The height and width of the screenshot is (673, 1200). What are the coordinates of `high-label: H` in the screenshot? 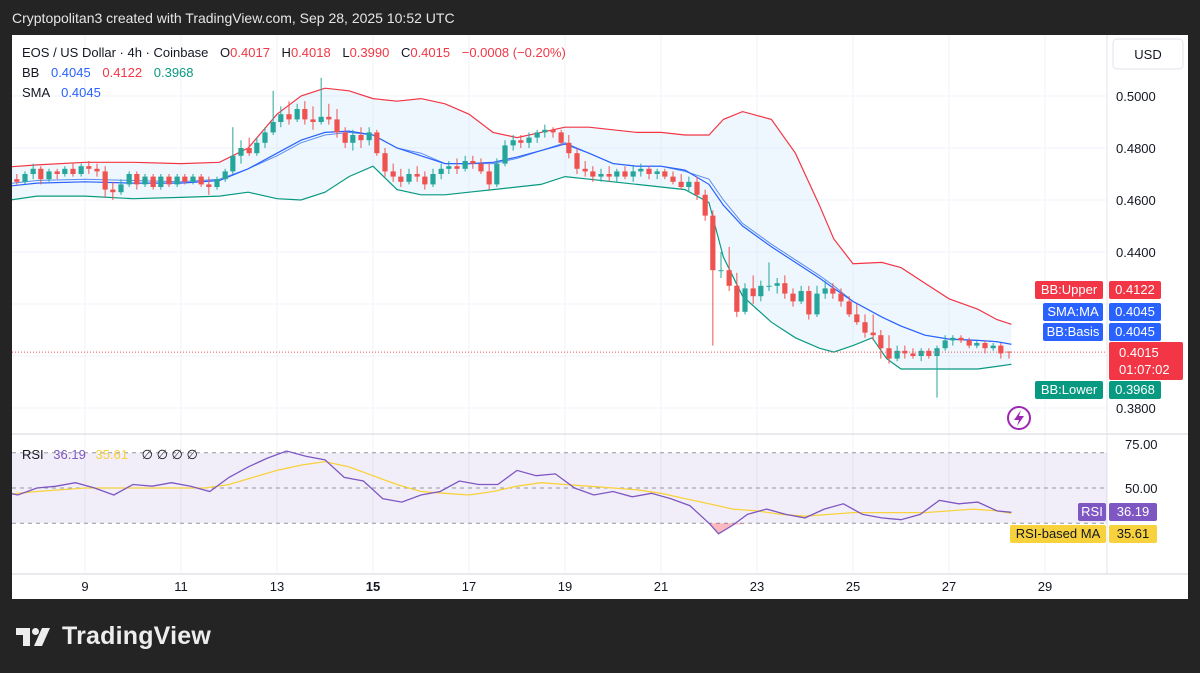 It's located at (286, 52).